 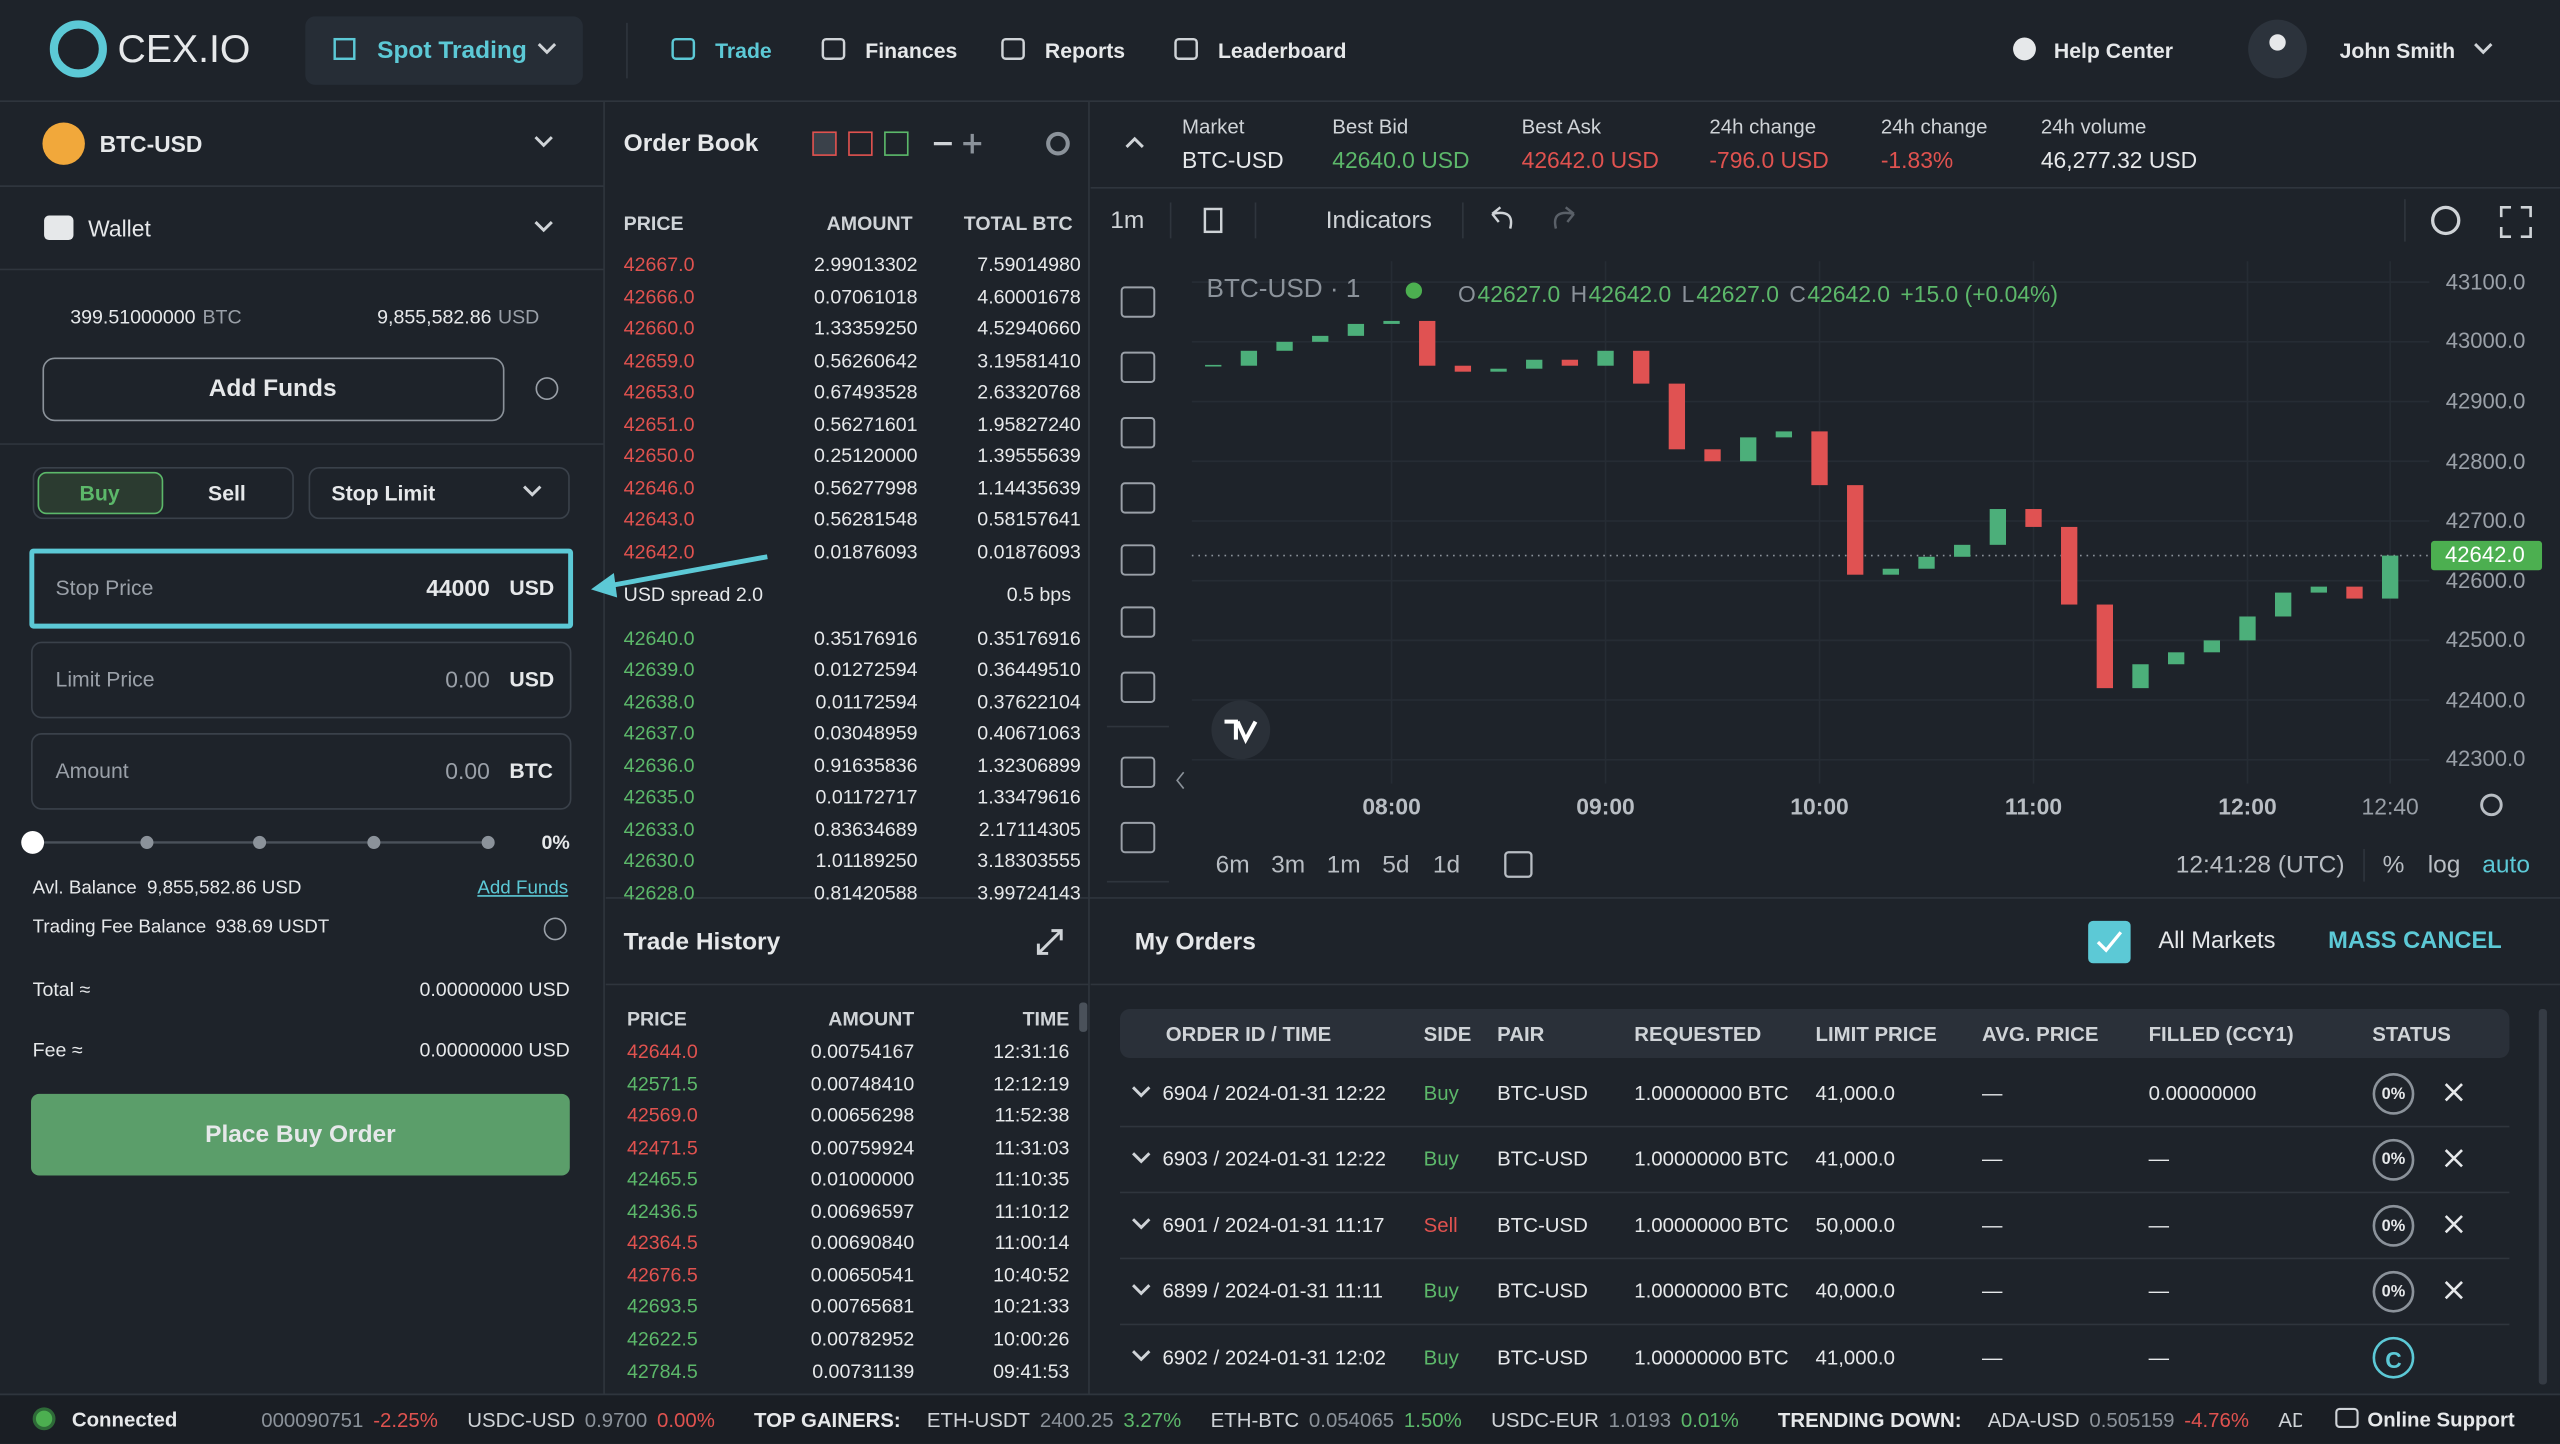 I want to click on status-badge, so click(x=2393, y=1159).